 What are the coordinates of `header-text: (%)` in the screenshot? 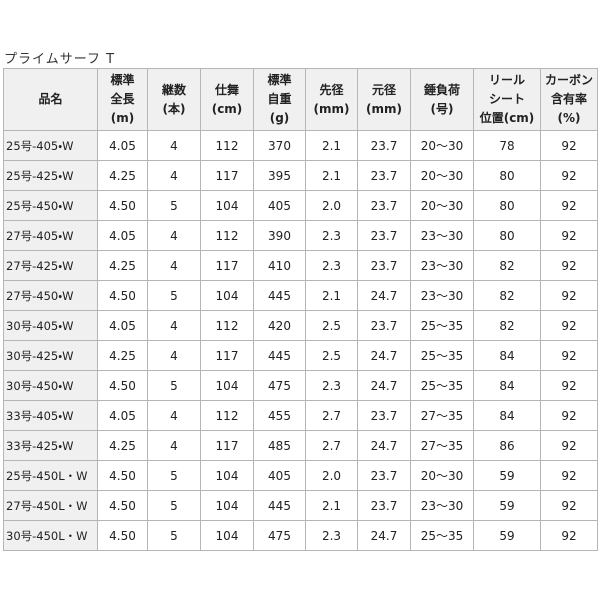 It's located at (569, 118).